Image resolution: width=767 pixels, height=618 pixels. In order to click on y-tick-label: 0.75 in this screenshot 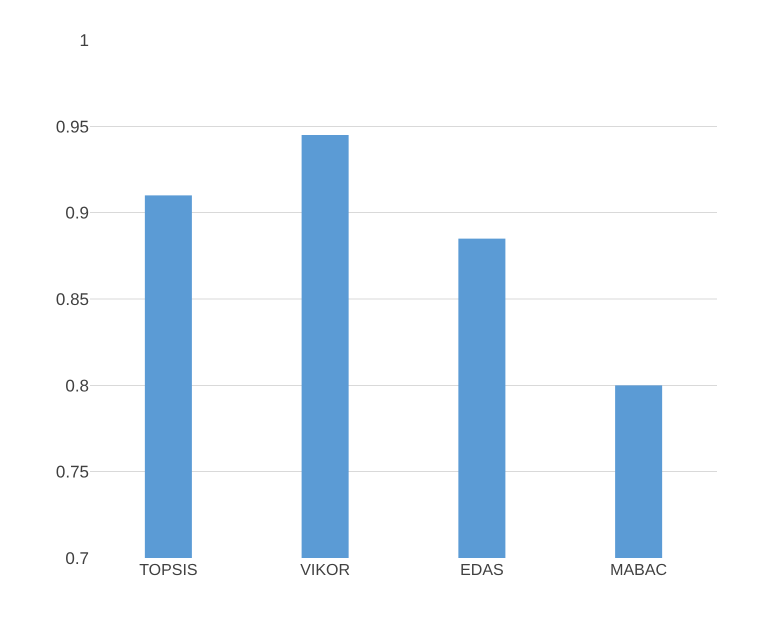, I will do `click(72, 472)`.